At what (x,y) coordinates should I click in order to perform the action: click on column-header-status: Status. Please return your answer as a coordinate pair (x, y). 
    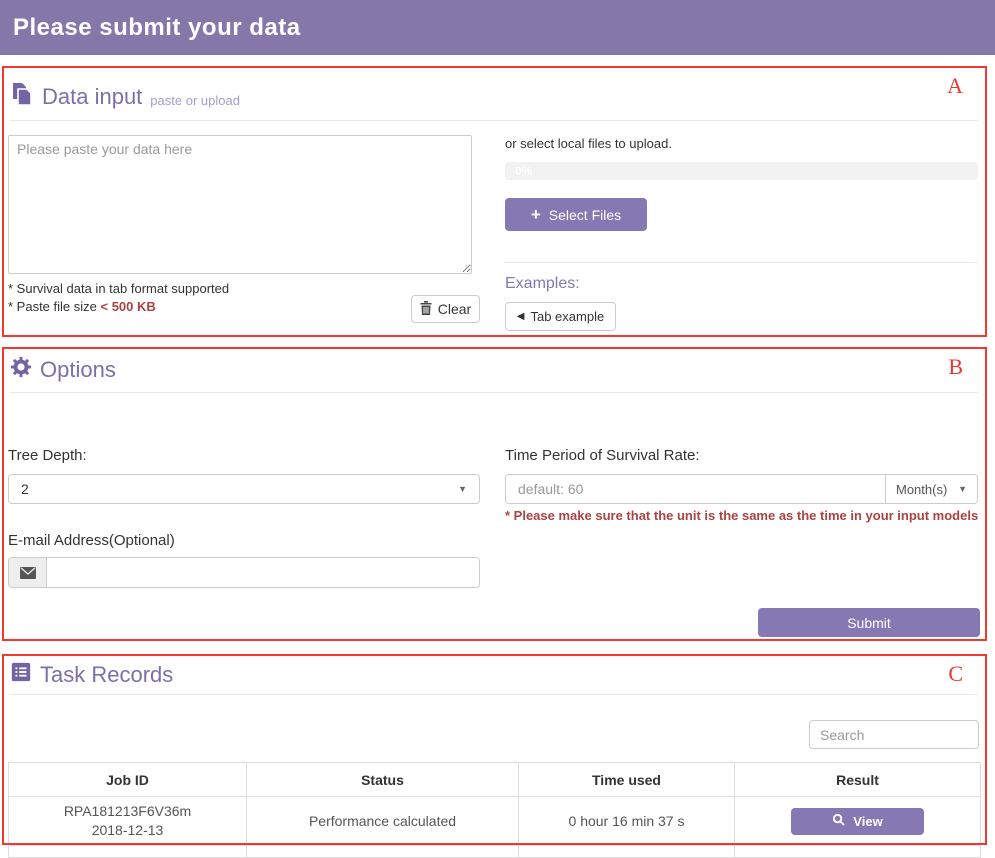
    Looking at the image, I should click on (382, 779).